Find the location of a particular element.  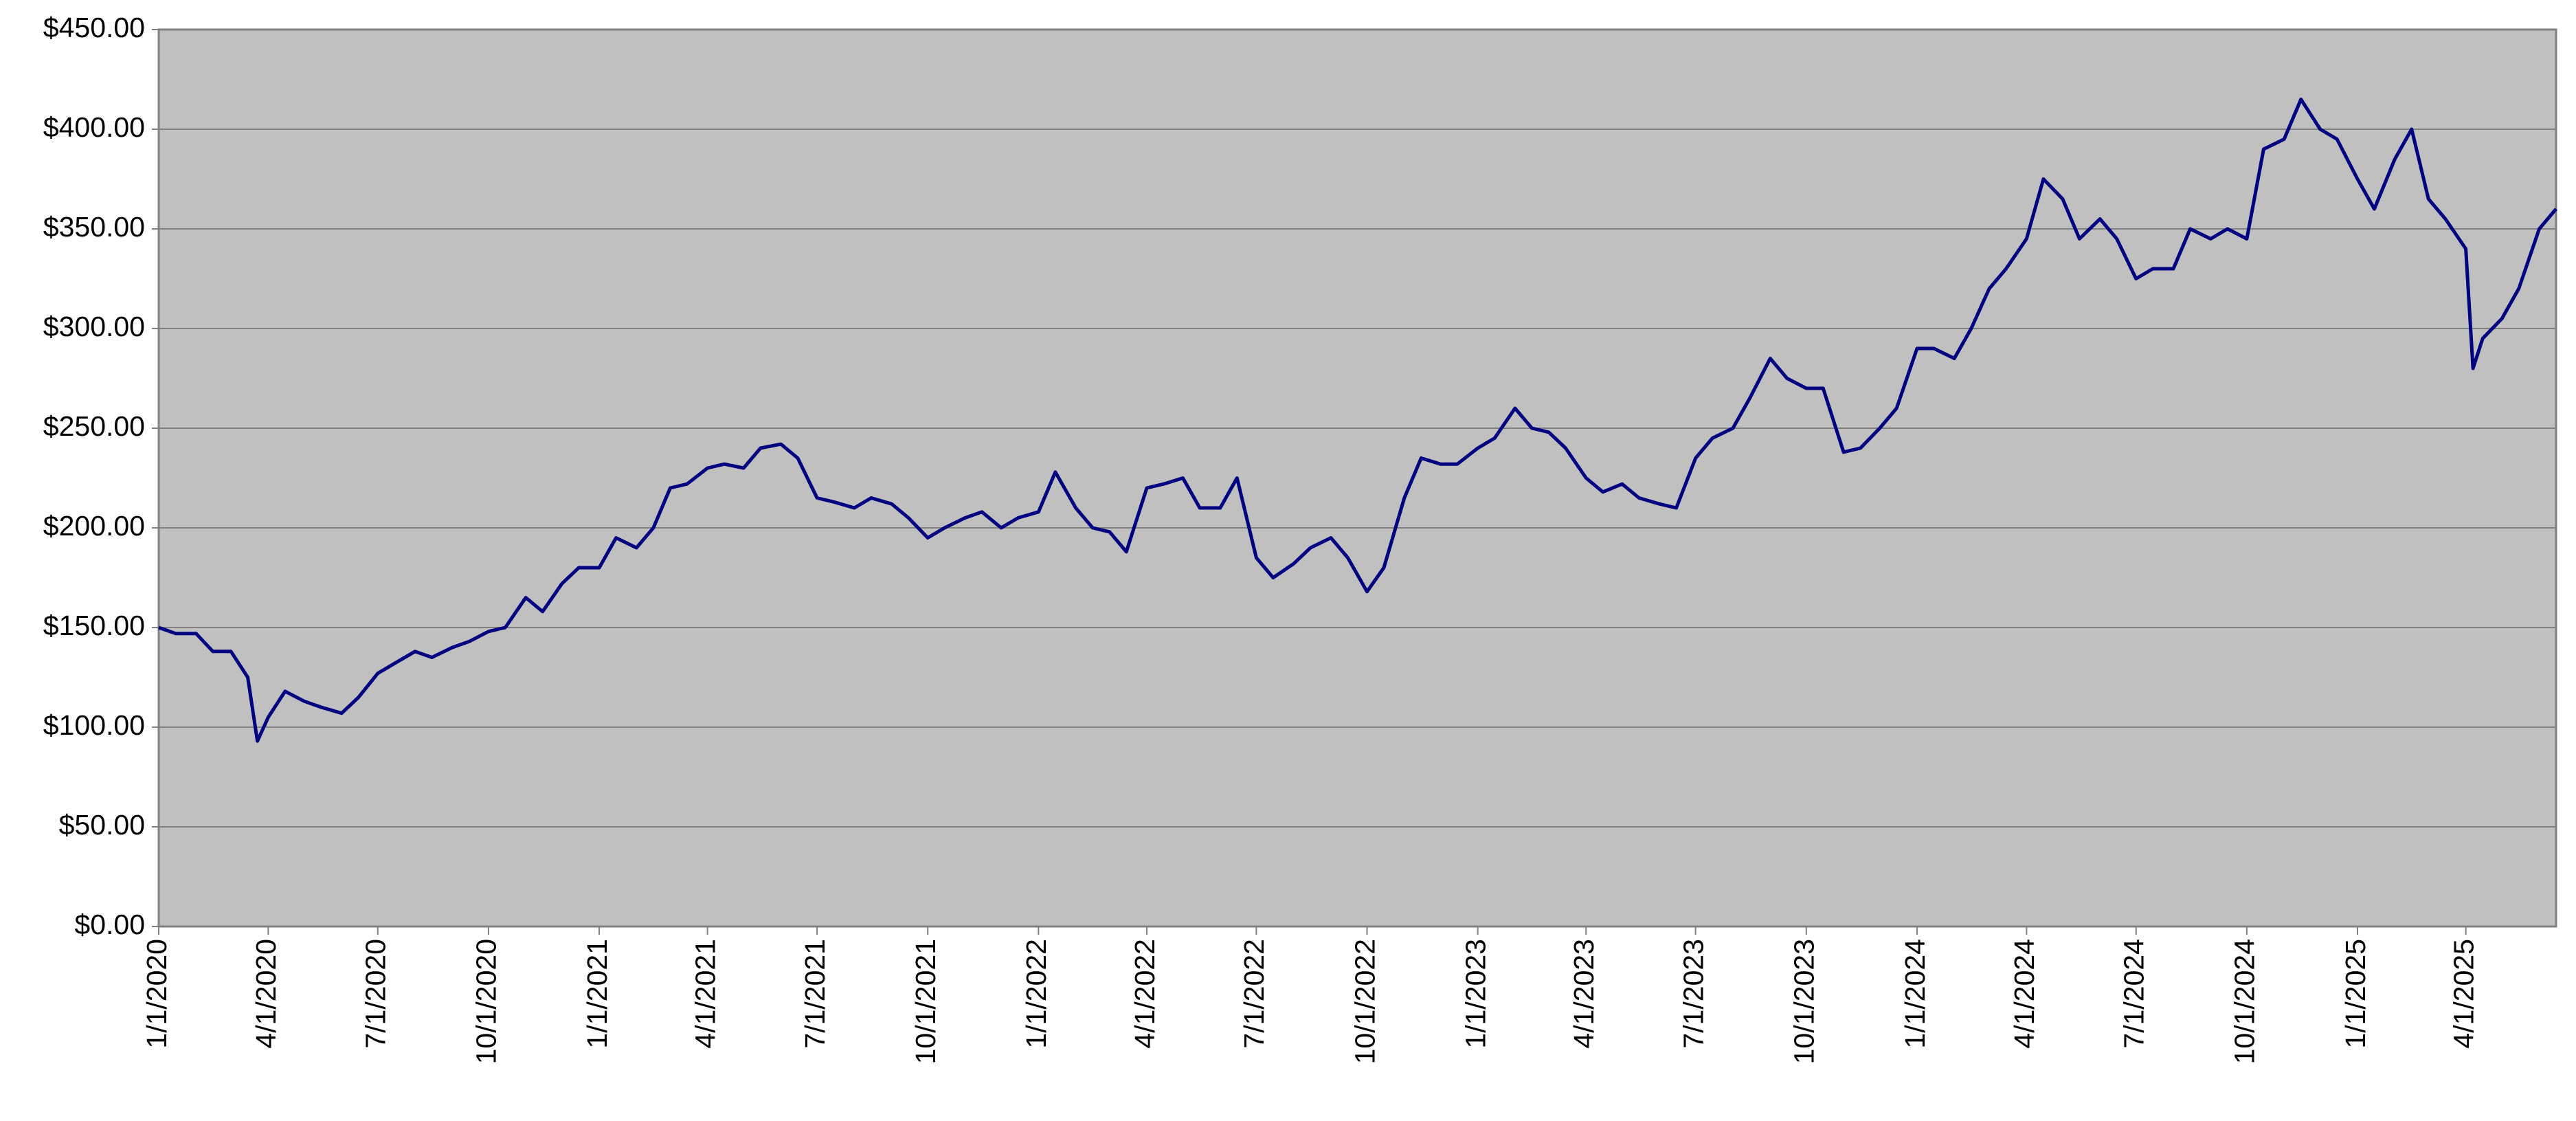

x-tick-label: 10/1/2023 is located at coordinates (1804, 1002).